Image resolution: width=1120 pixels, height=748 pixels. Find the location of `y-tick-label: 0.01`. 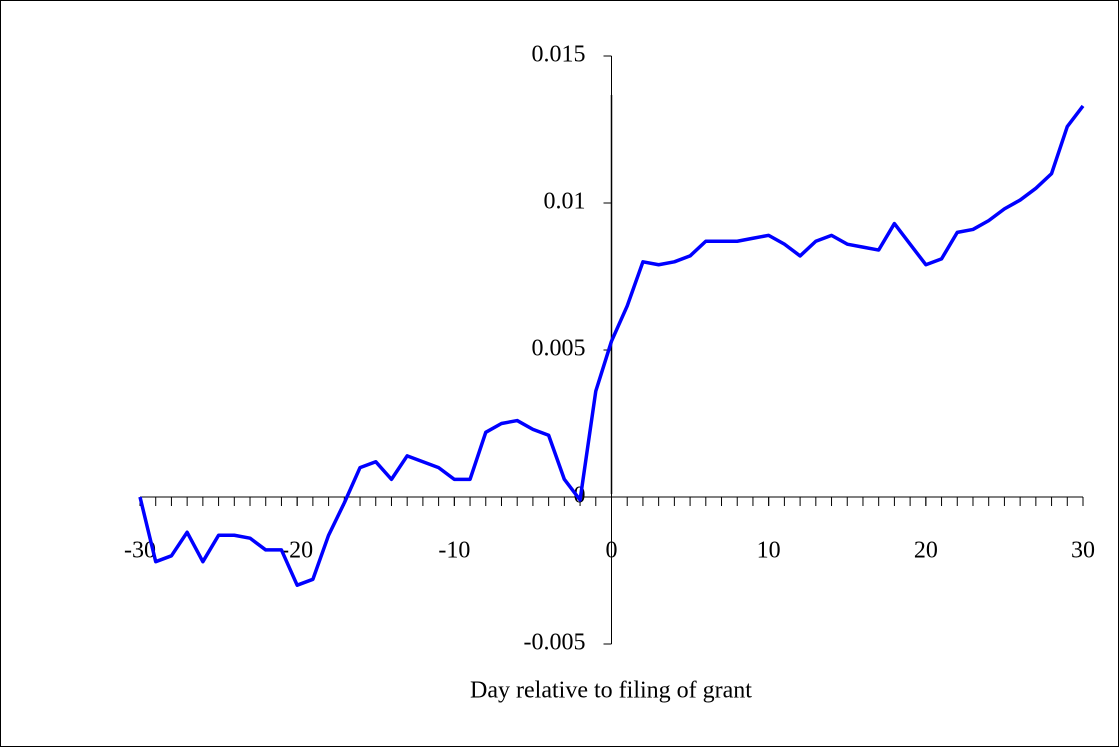

y-tick-label: 0.01 is located at coordinates (565, 202).